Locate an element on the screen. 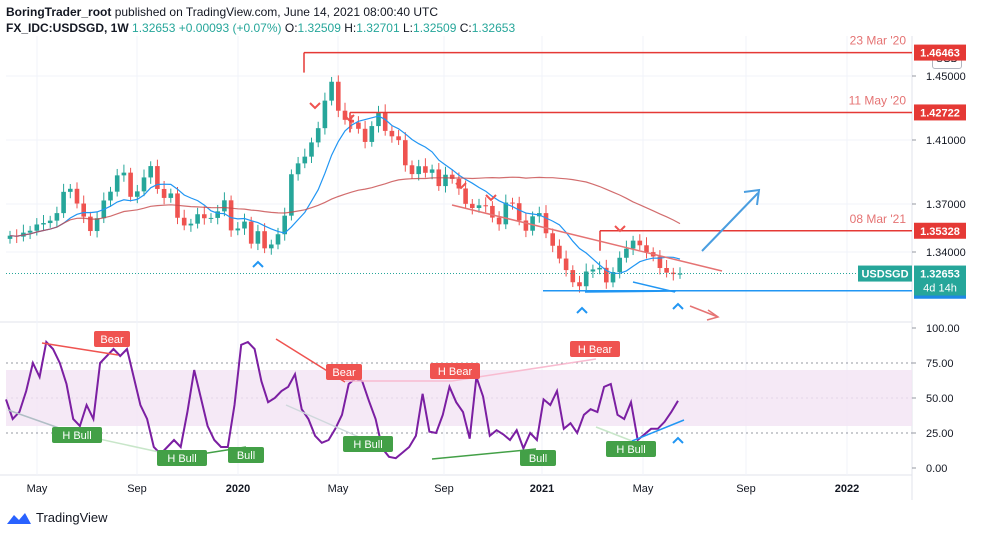 The image size is (985, 538). osc-tick-label: 100.00 is located at coordinates (943, 329).